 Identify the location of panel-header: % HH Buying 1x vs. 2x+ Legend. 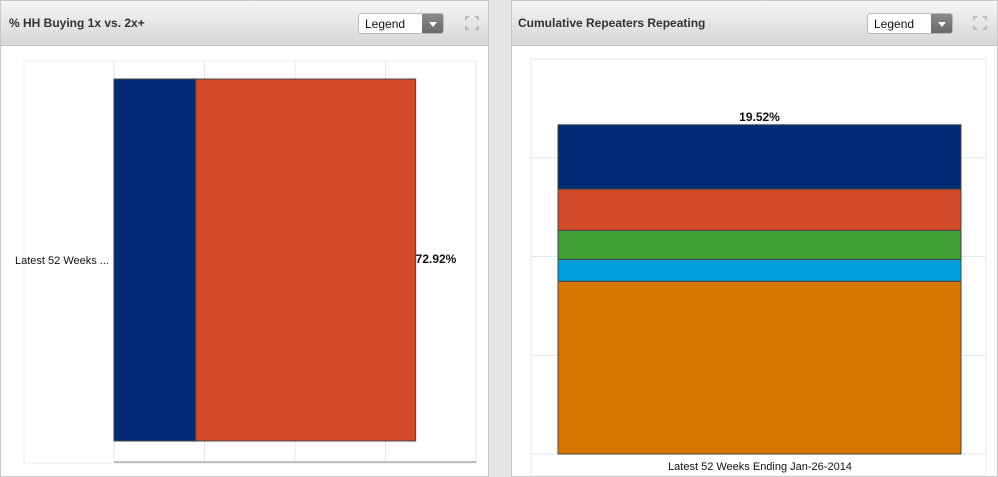
(244, 23).